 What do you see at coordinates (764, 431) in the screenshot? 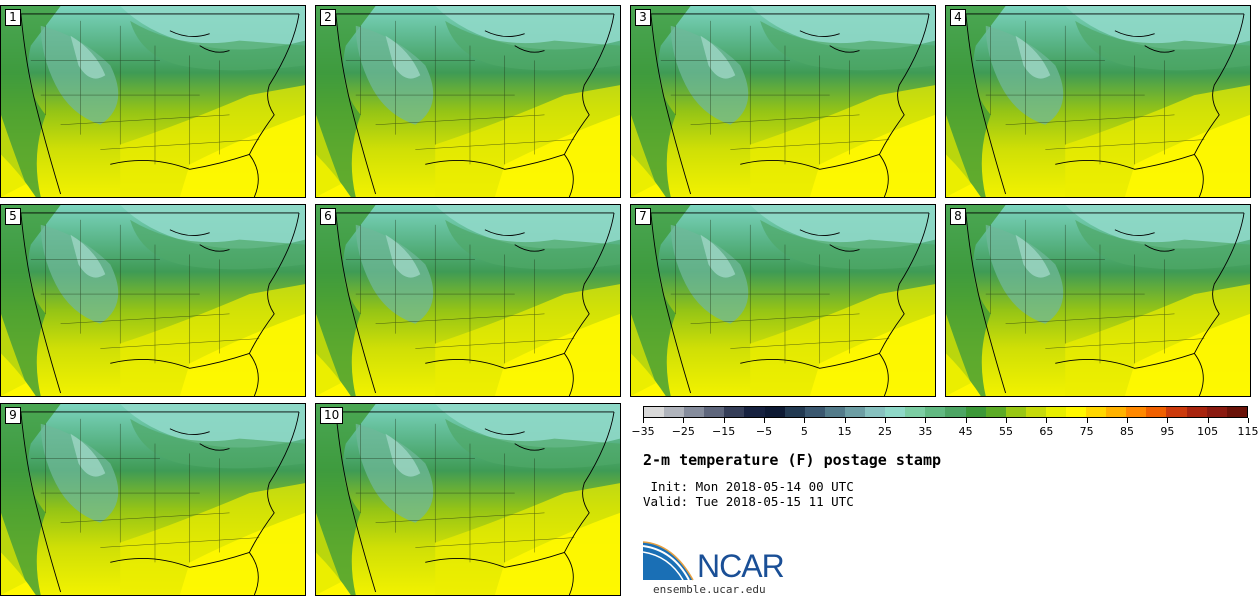
I see `colorbar-tick-label: −5` at bounding box center [764, 431].